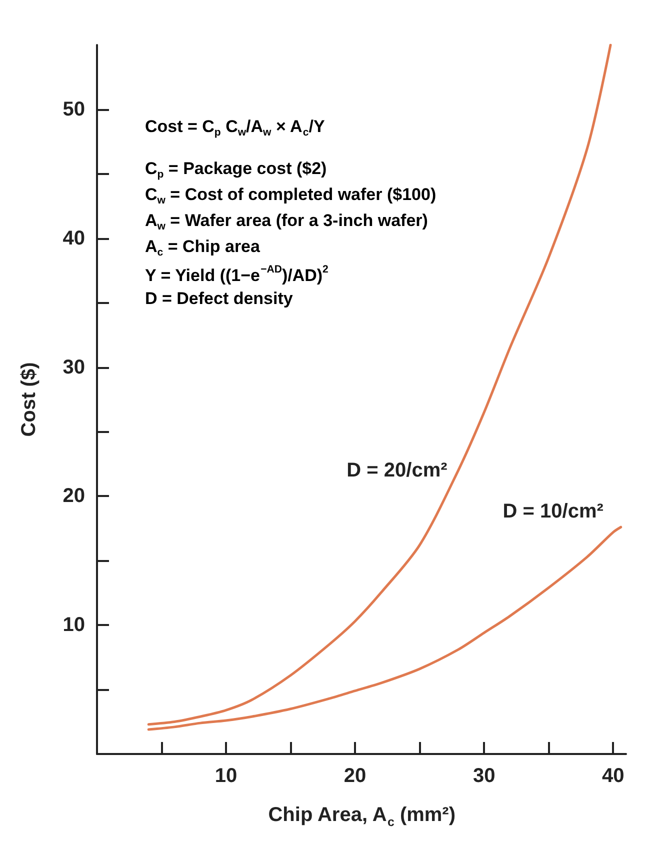 Image resolution: width=652 pixels, height=850 pixels. Describe the element at coordinates (29, 399) in the screenshot. I see `y-axis-title: Cost ($)` at that location.